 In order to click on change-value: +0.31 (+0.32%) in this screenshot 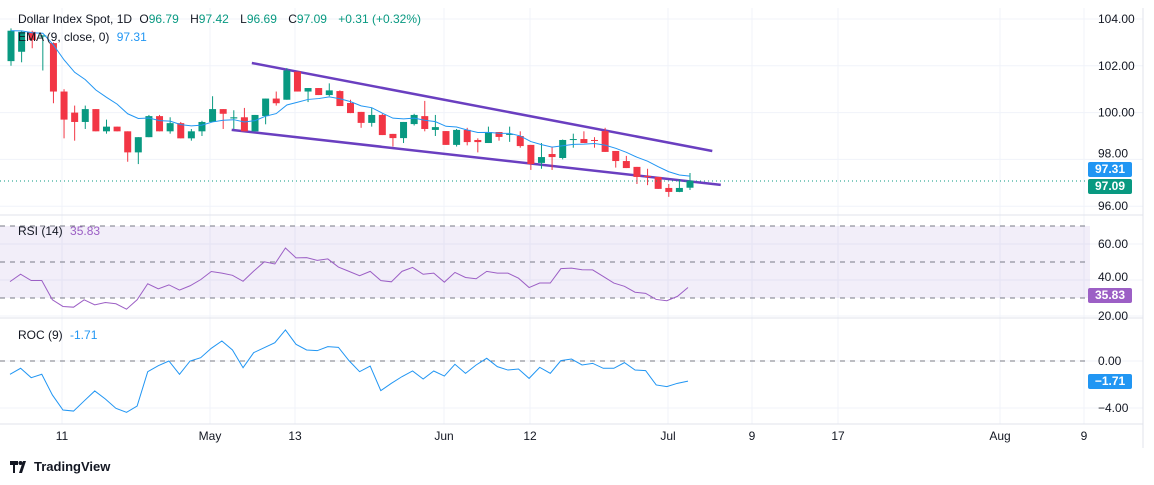, I will do `click(380, 19)`.